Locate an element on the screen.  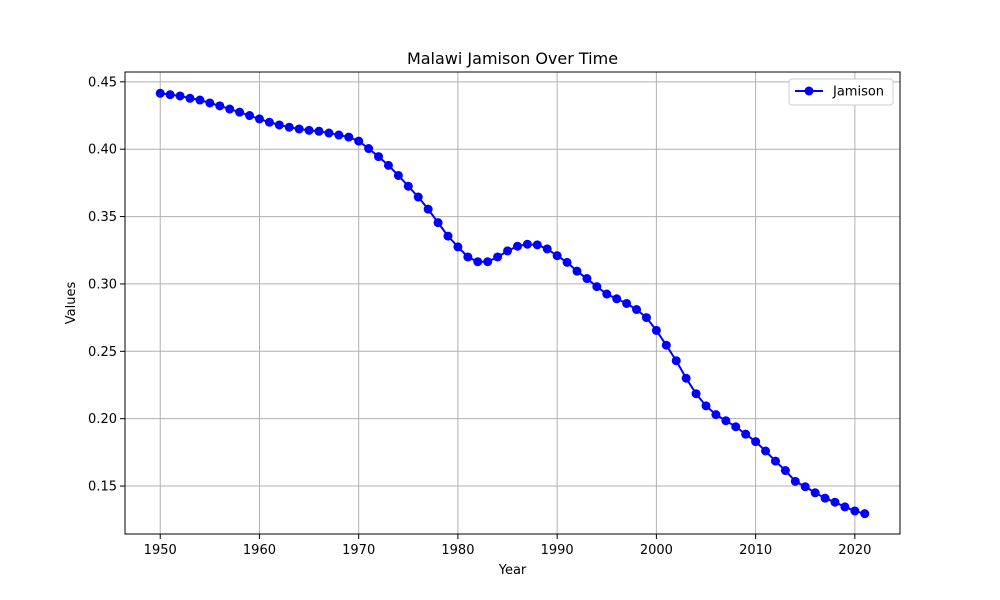
data-point-1987 is located at coordinates (527, 244).